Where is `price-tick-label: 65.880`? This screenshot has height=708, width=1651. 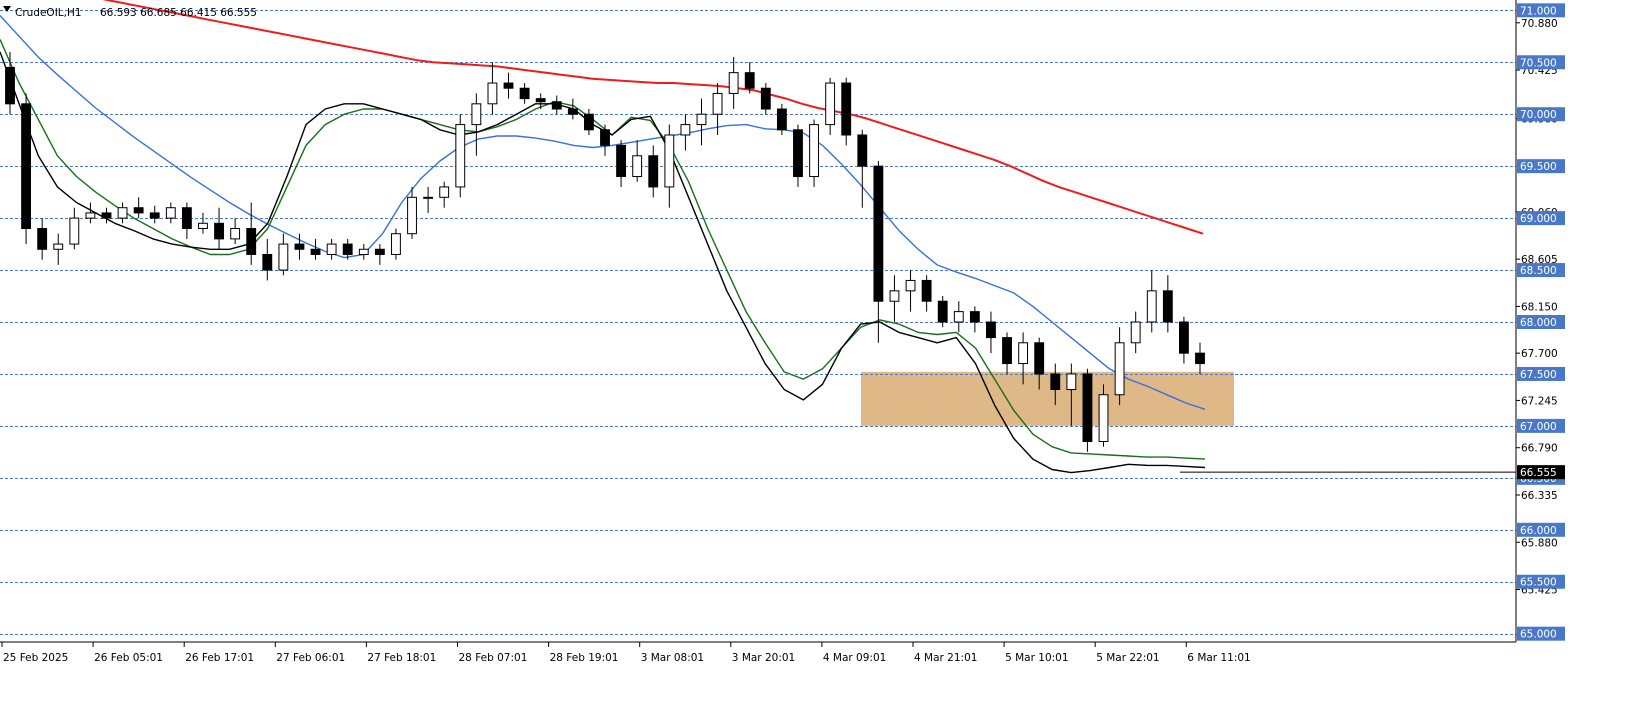
price-tick-label: 65.880 is located at coordinates (1539, 543).